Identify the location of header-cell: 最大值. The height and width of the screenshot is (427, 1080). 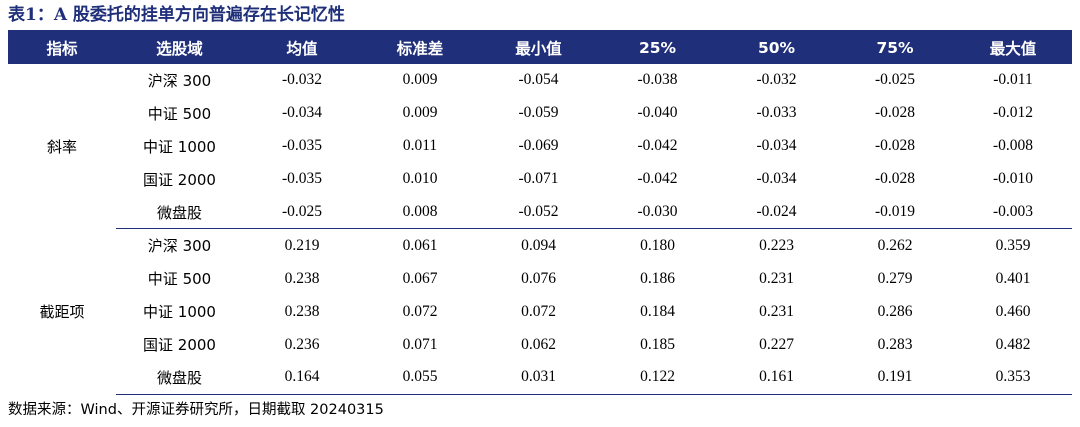
(1013, 47).